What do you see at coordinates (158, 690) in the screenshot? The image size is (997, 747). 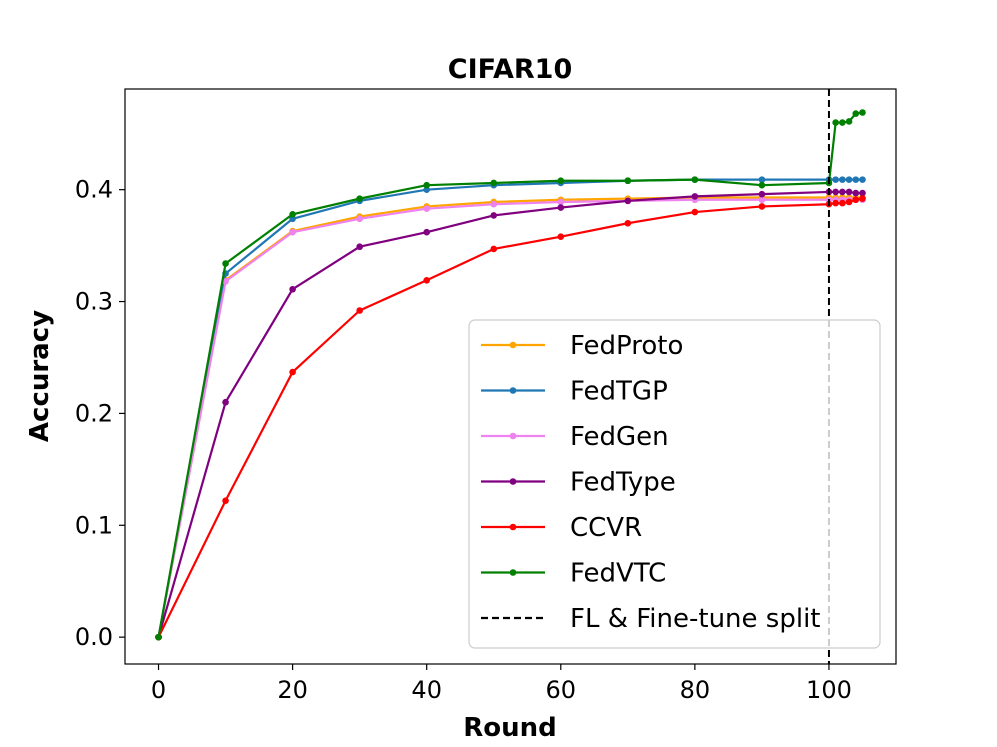 I see `x-tick-label: 0` at bounding box center [158, 690].